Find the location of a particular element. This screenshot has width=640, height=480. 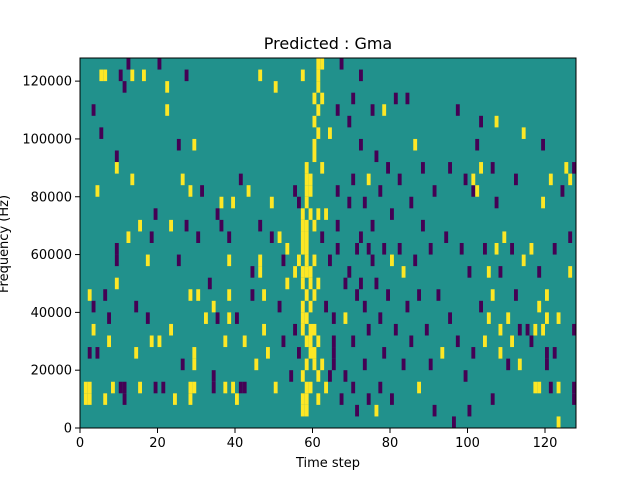

x-tick-label: 0 is located at coordinates (80, 443).